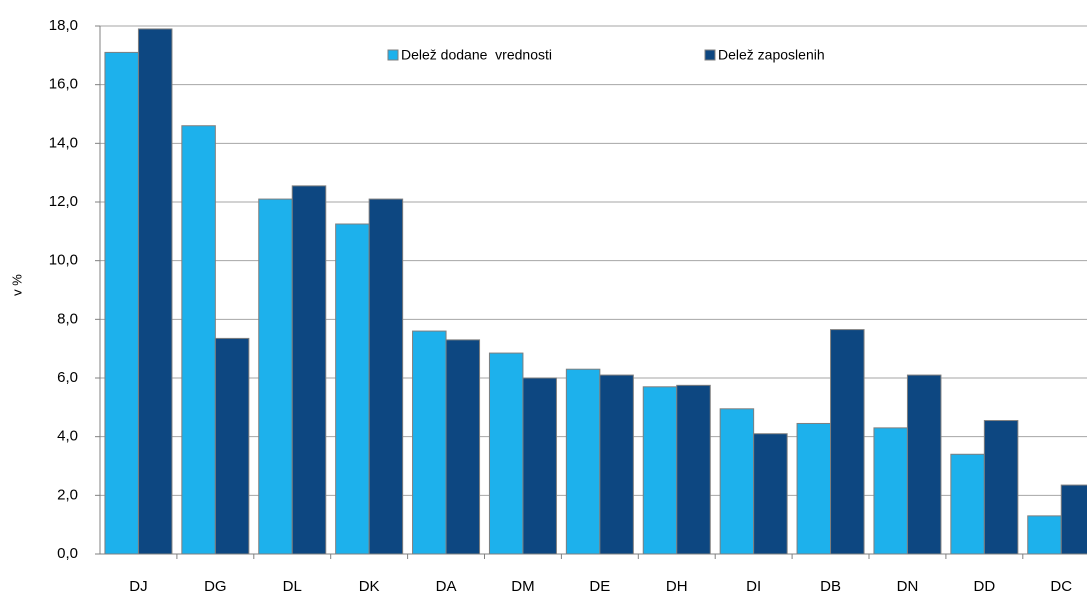 The image size is (1087, 597). I want to click on legend-label: Delež dodane vrednosti, so click(476, 55).